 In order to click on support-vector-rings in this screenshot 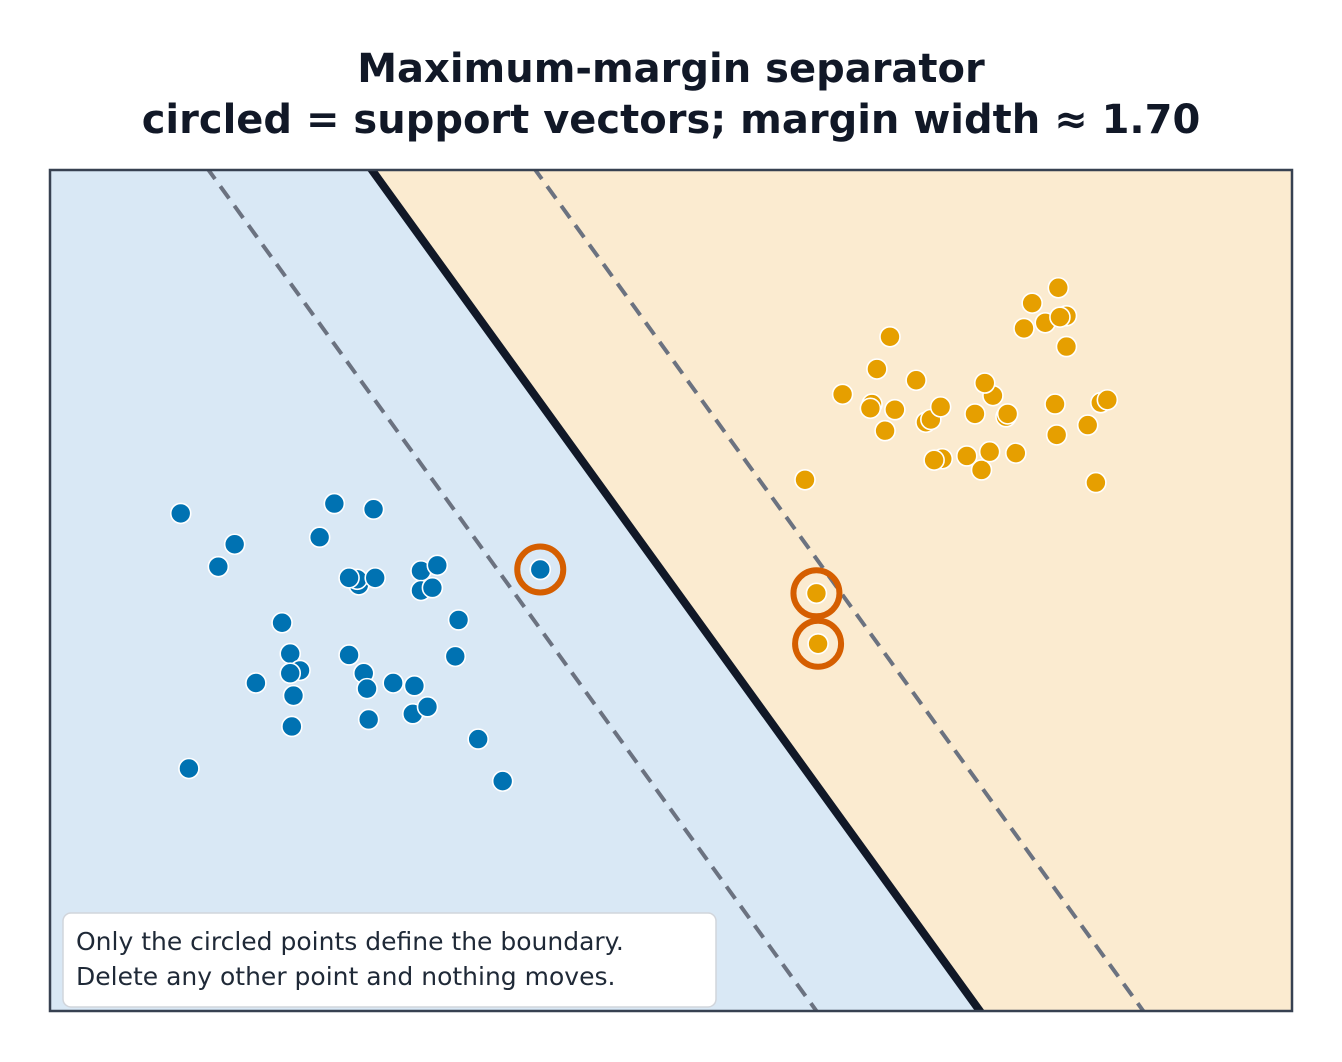, I will do `click(679, 606)`.